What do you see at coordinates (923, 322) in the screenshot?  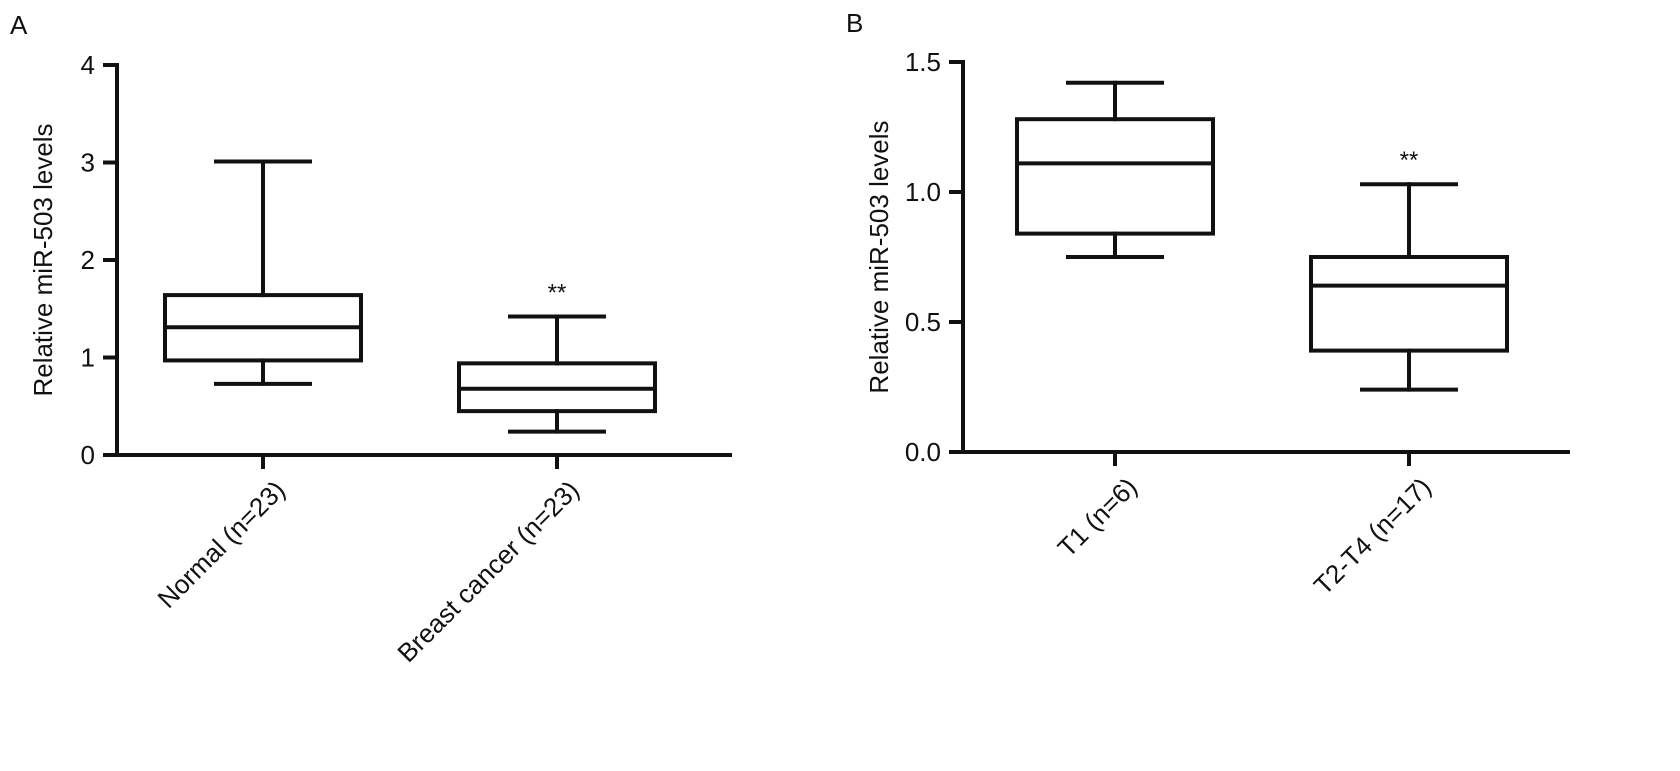 I see `y-tick-label: 0.5` at bounding box center [923, 322].